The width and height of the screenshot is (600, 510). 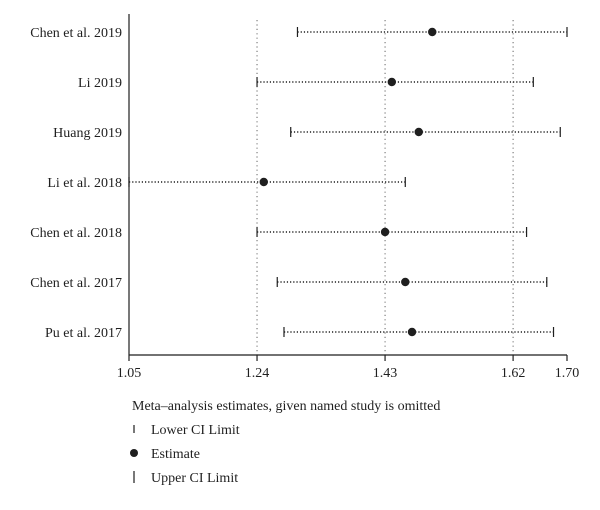 I want to click on x-tick-label-3: 1.62, so click(x=513, y=373).